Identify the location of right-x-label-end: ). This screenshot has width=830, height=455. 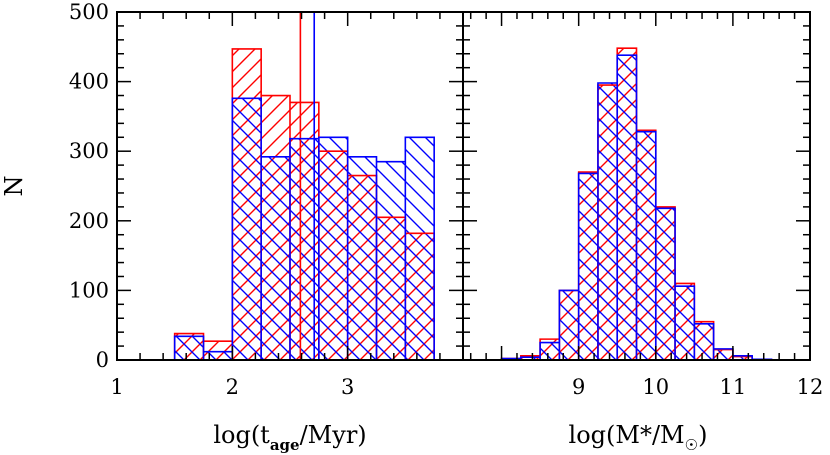
(702, 435).